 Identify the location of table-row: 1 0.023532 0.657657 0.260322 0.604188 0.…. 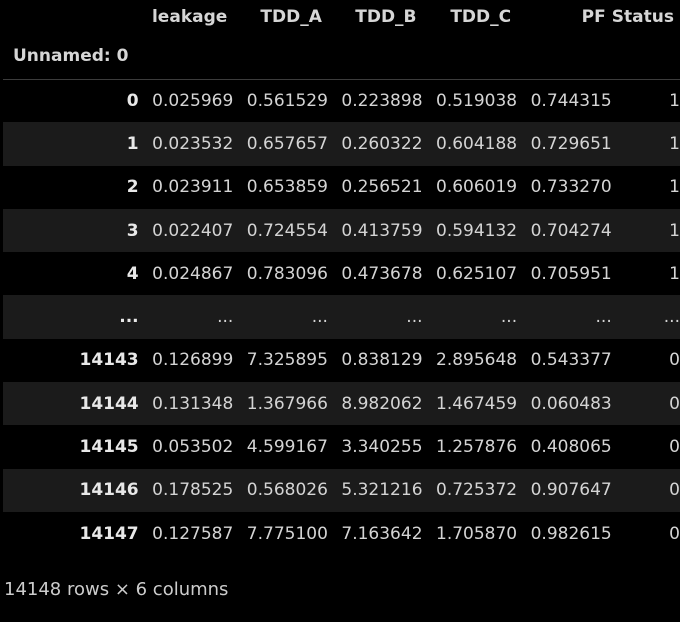
(341, 144).